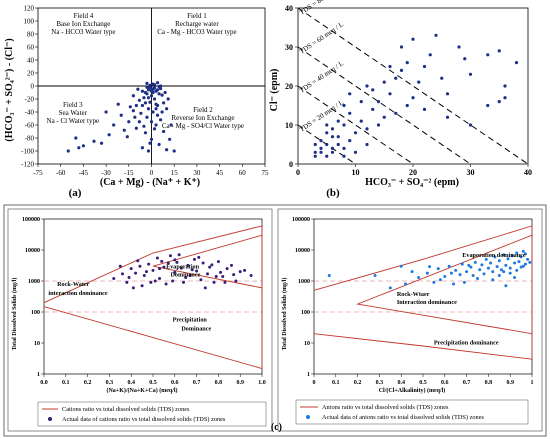 The height and width of the screenshot is (439, 550). What do you see at coordinates (153, 337) in the screenshot?
I see `boundary-lower` at bounding box center [153, 337].